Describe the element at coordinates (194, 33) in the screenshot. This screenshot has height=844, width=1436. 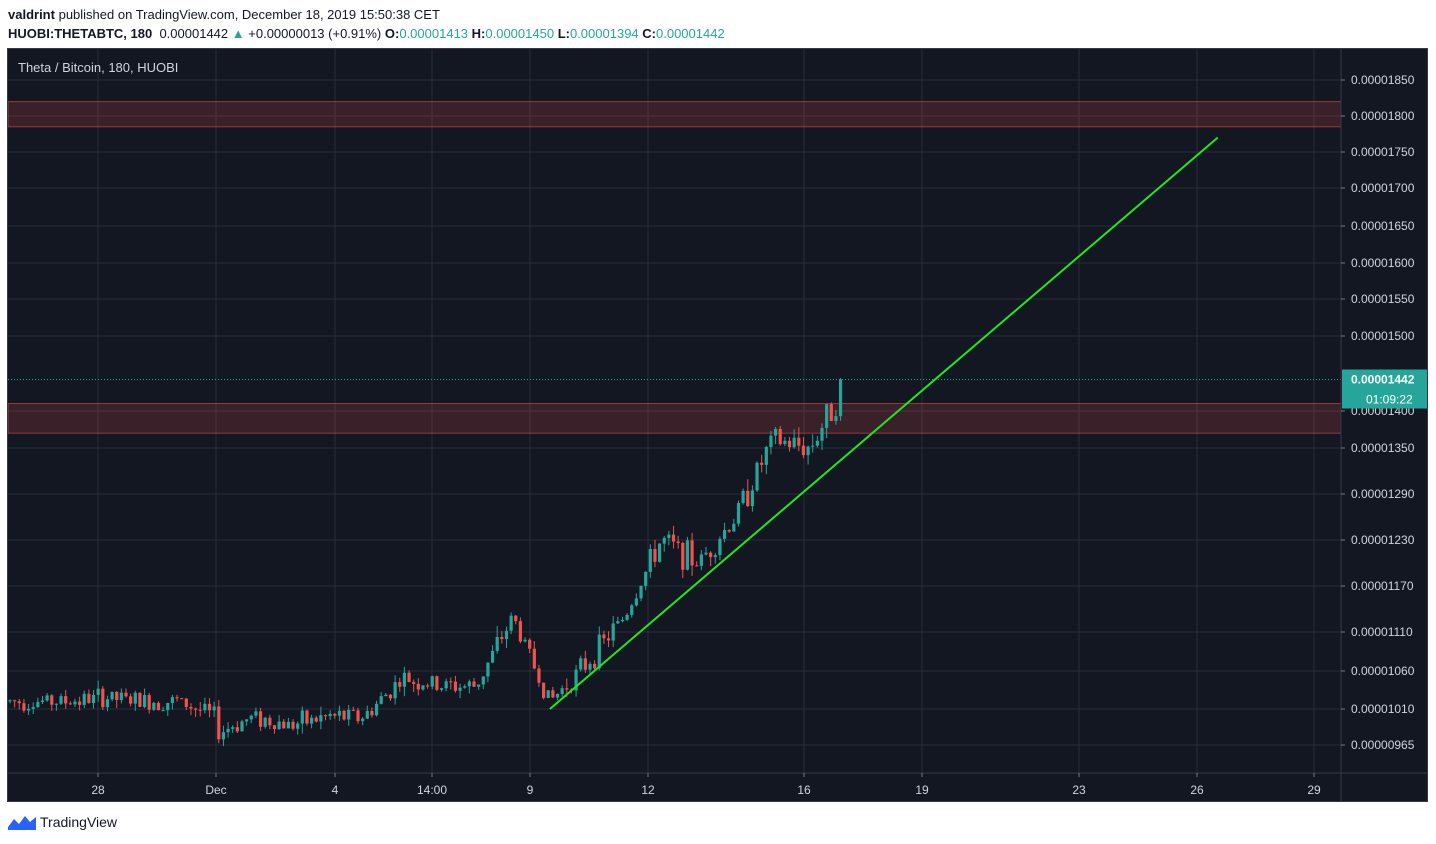
I see `last-price: 0.00001442` at that location.